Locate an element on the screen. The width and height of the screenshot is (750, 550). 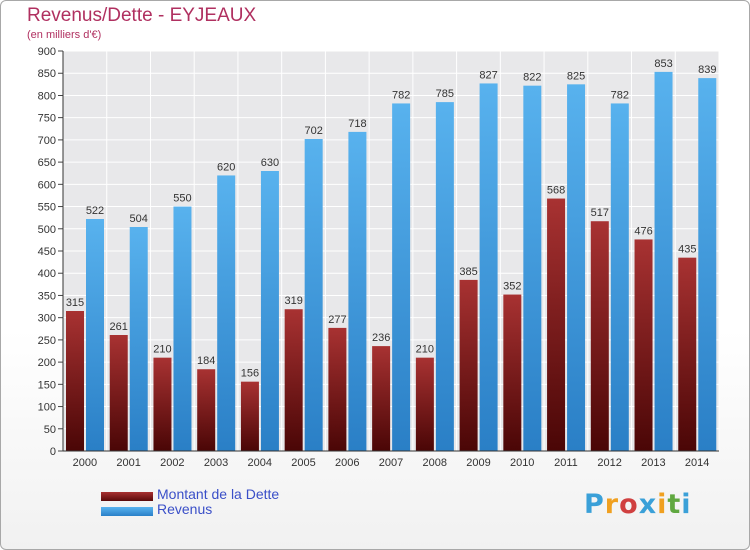
data-label-revenue: 522 is located at coordinates (95, 211).